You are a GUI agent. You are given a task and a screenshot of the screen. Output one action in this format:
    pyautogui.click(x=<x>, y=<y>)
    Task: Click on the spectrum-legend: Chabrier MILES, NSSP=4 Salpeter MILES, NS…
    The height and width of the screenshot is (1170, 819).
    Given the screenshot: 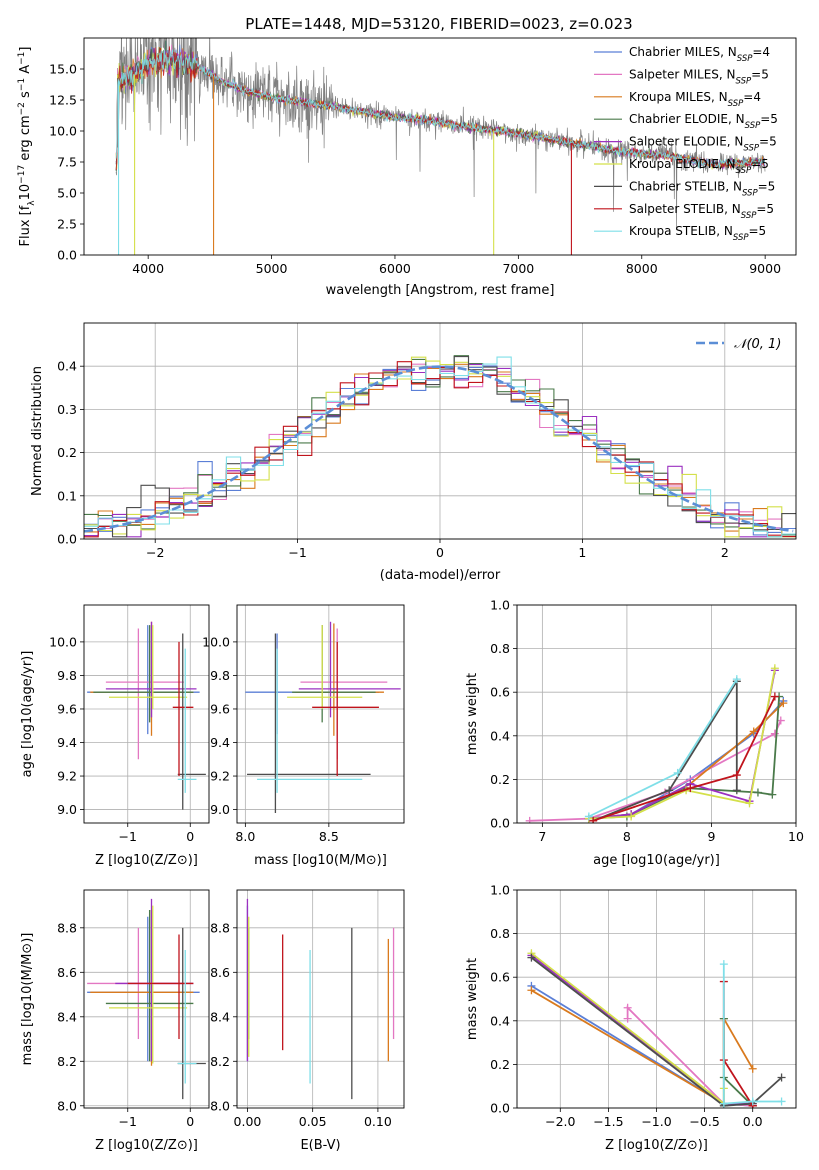 What is the action you would take?
    pyautogui.click(x=686, y=144)
    